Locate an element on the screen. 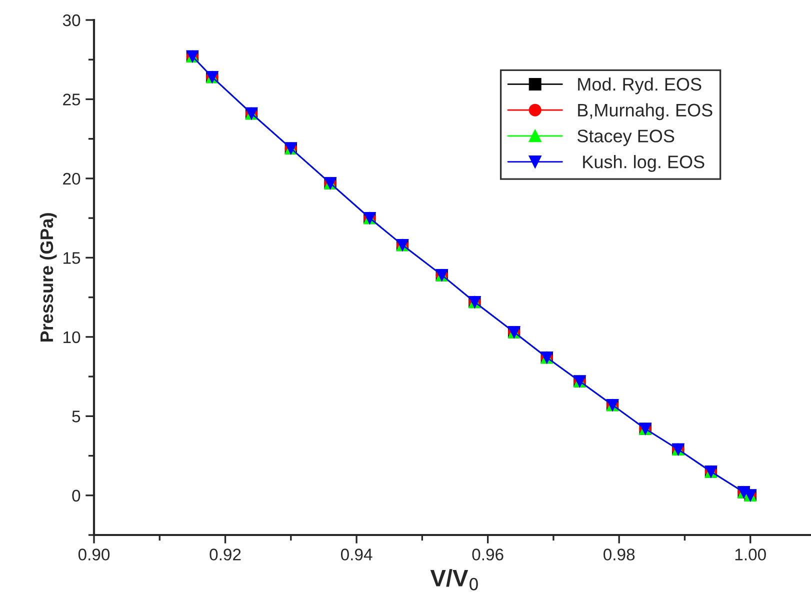  y-tick-label: 0 is located at coordinates (76, 496).